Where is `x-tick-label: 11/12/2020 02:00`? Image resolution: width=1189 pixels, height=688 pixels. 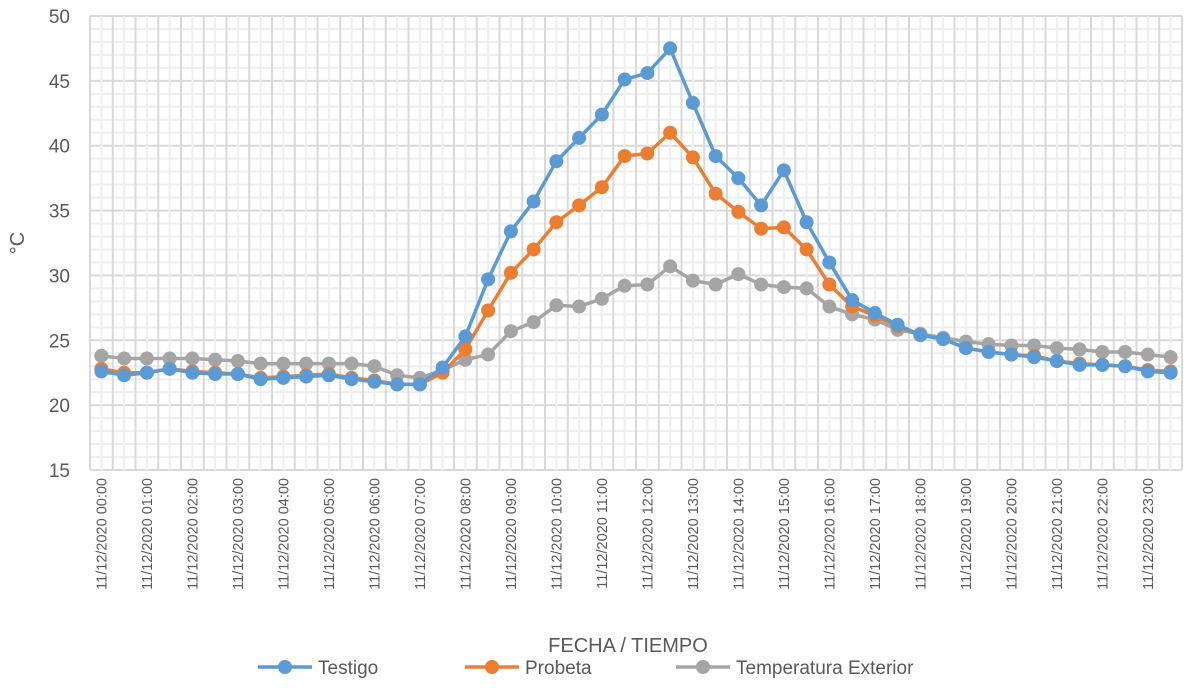 x-tick-label: 11/12/2020 02:00 is located at coordinates (193, 534).